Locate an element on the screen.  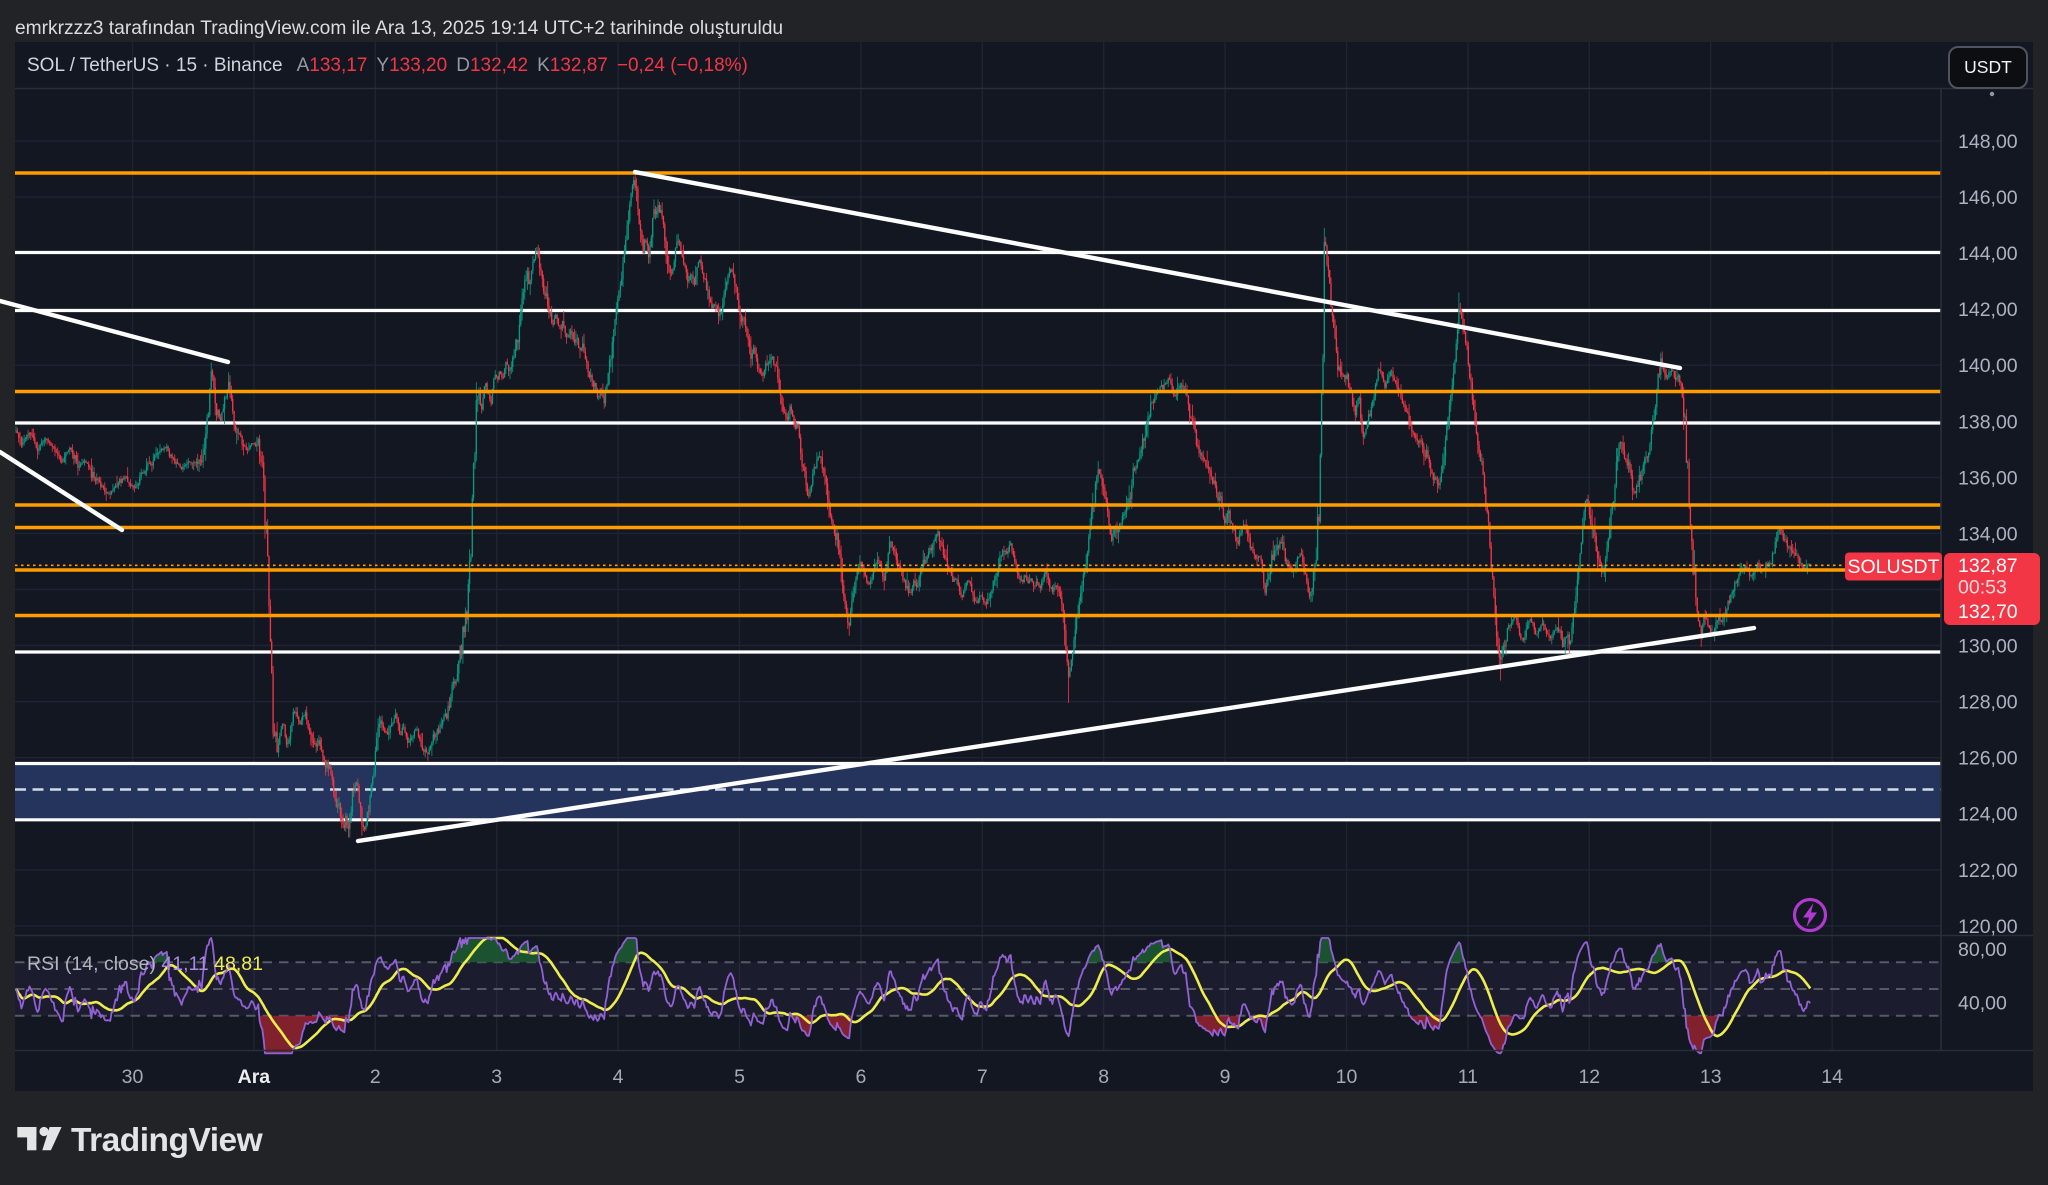
svg-text: 10 is located at coordinates (1347, 1077).